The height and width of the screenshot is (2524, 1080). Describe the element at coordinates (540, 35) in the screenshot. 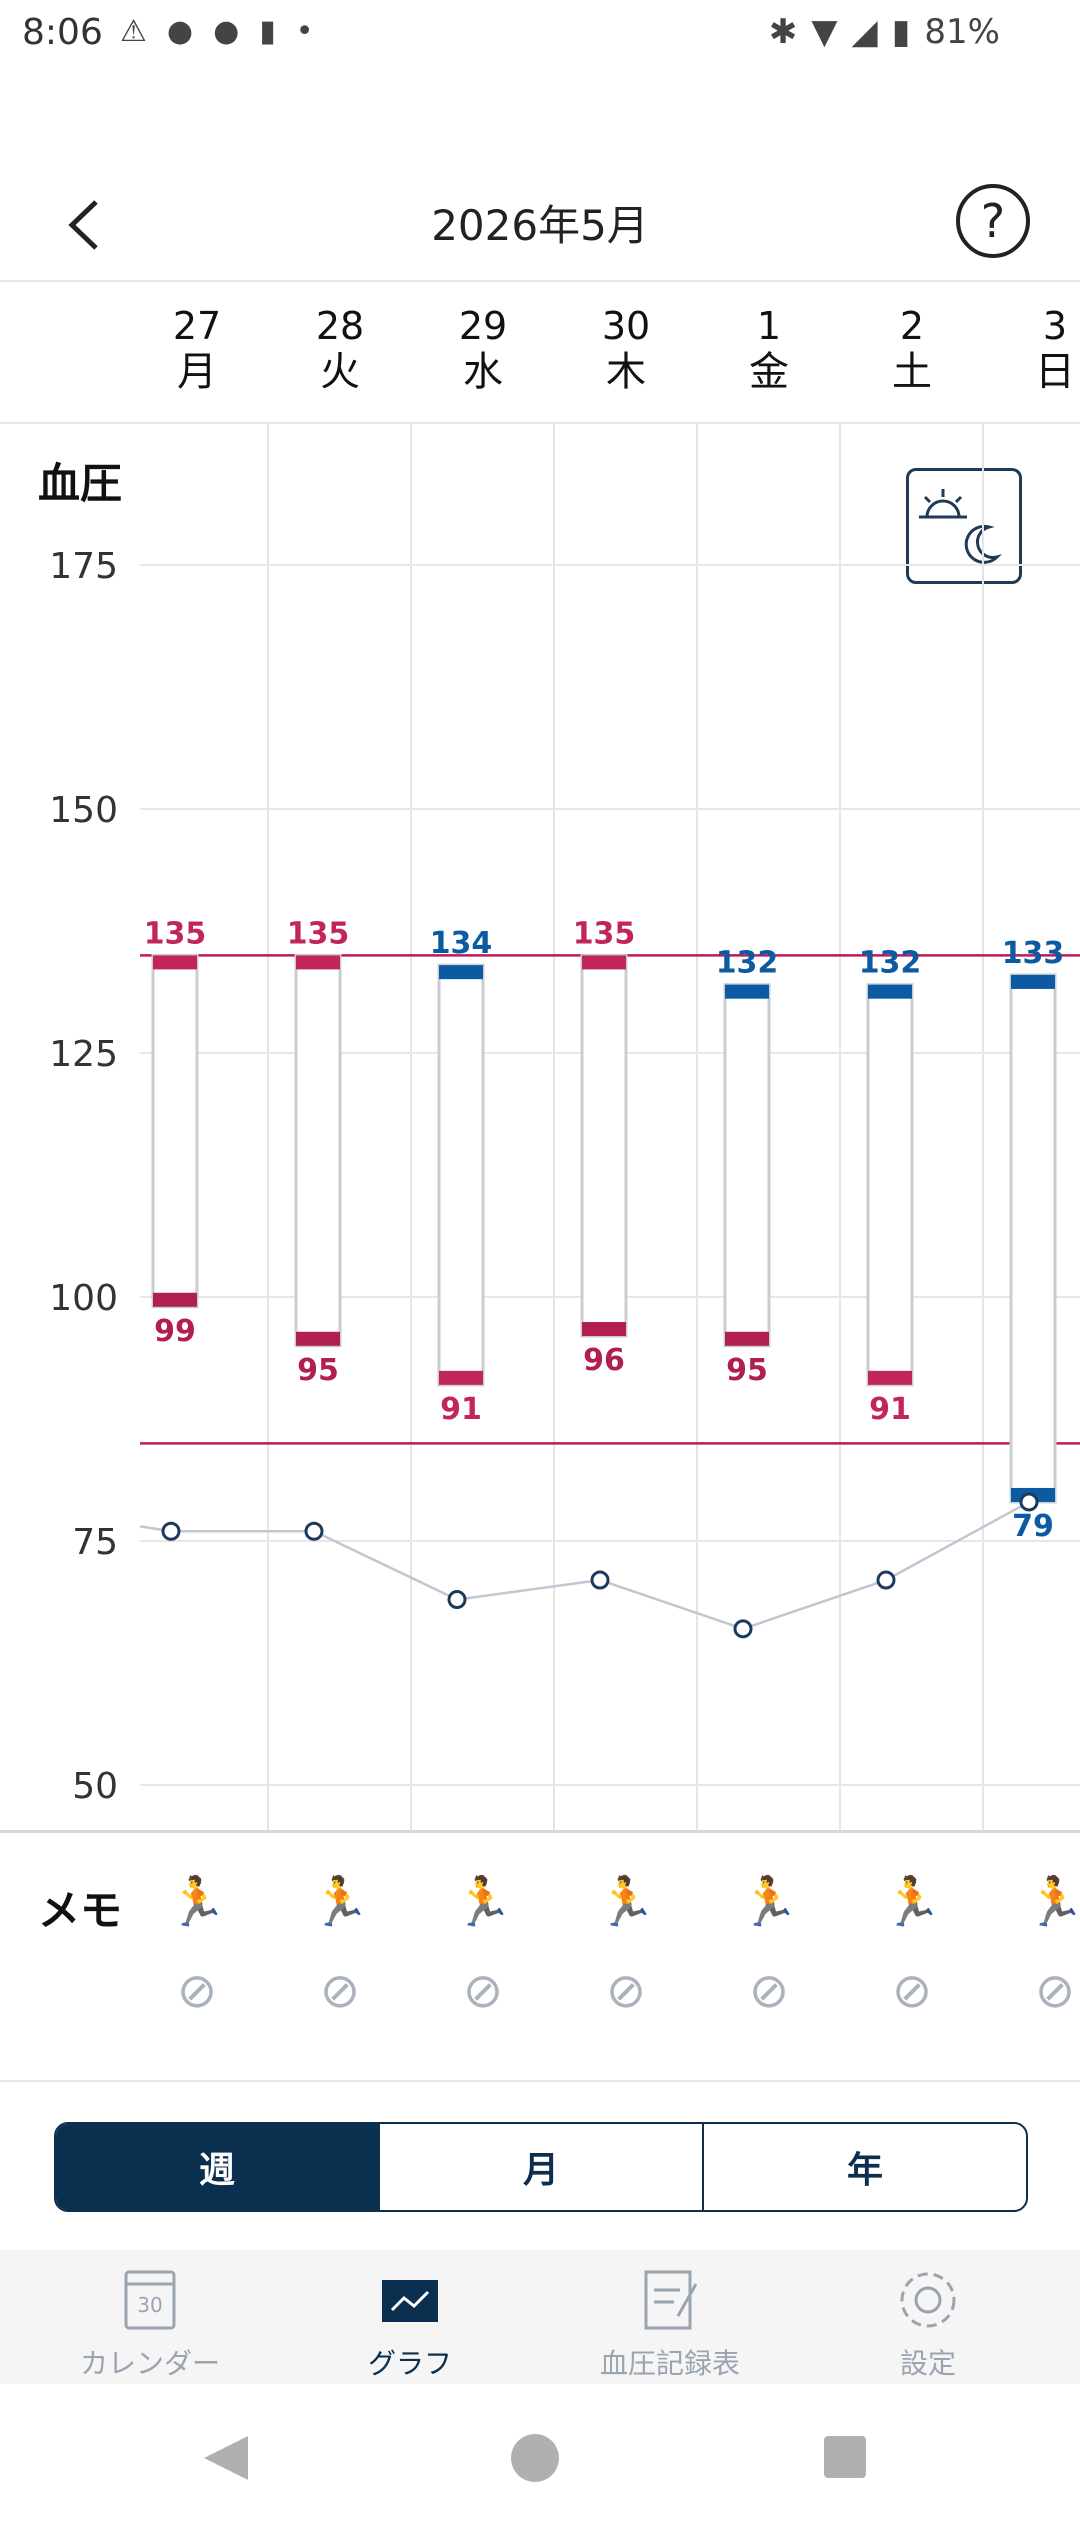

I see `status-bar: 8:06 ⚠ ● ● ▮ • ✱ ▼ ◢ ▮ 81%` at that location.